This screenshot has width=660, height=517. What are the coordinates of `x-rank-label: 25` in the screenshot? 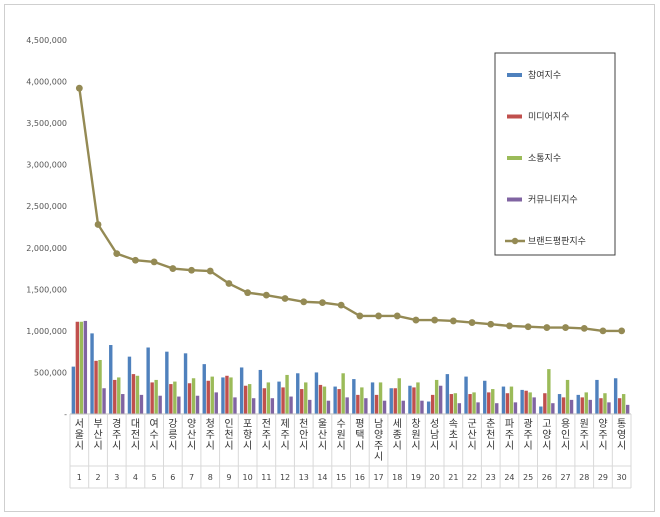 It's located at (528, 477).